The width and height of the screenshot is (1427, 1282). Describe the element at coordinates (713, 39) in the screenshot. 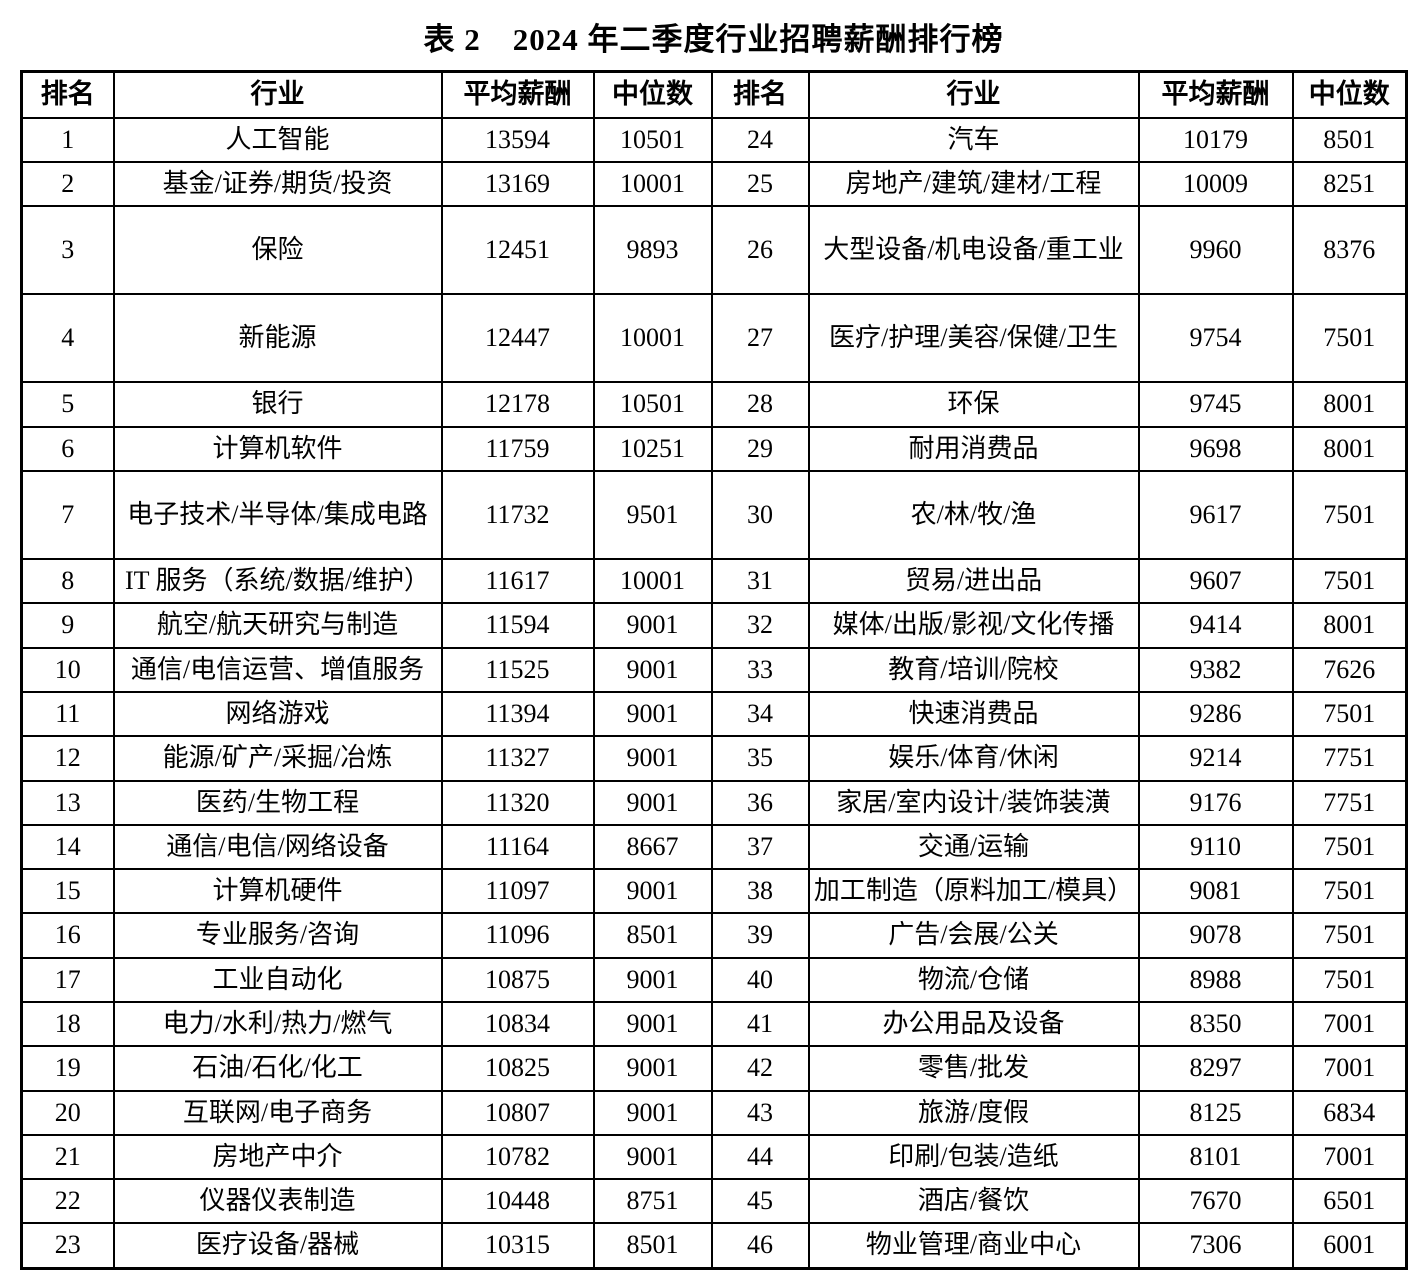

I see `table-title: 表 2 2024 年二季度行业招聘薪酬排行榜` at that location.